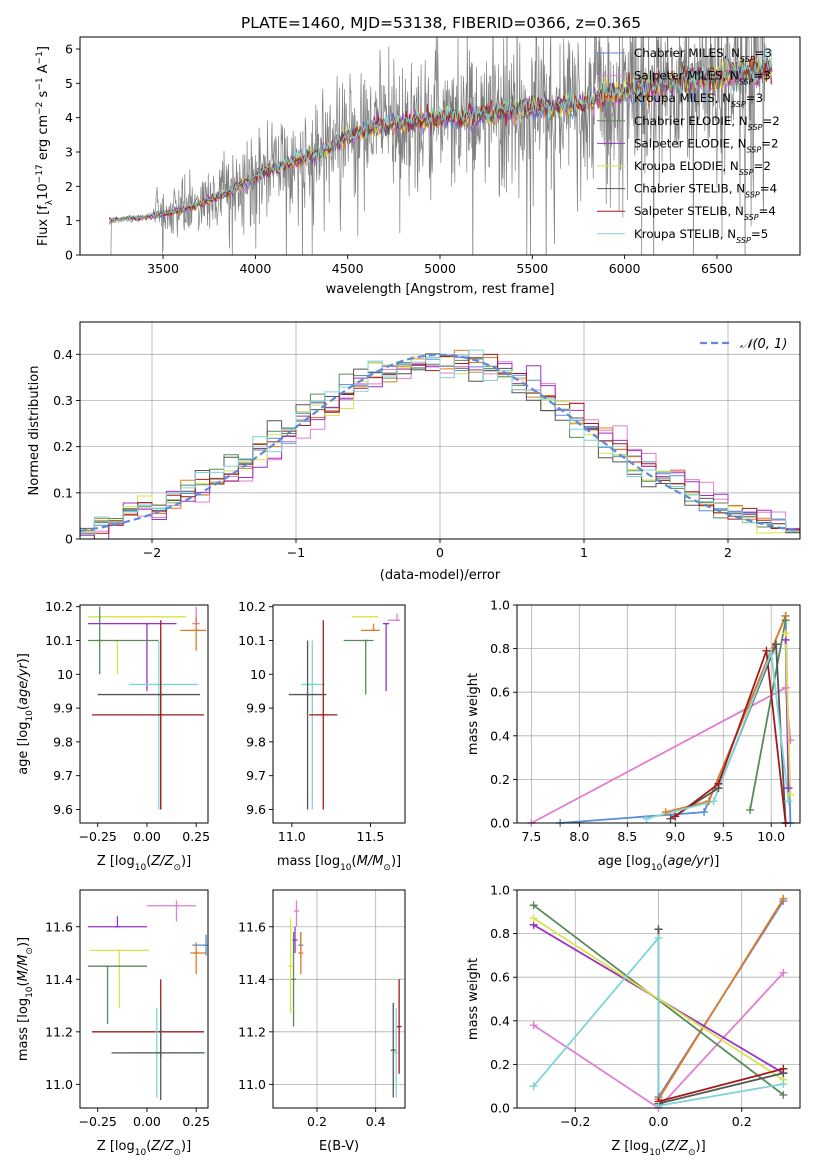  What do you see at coordinates (440, 552) in the screenshot?
I see `x-tick-label: 0` at bounding box center [440, 552].